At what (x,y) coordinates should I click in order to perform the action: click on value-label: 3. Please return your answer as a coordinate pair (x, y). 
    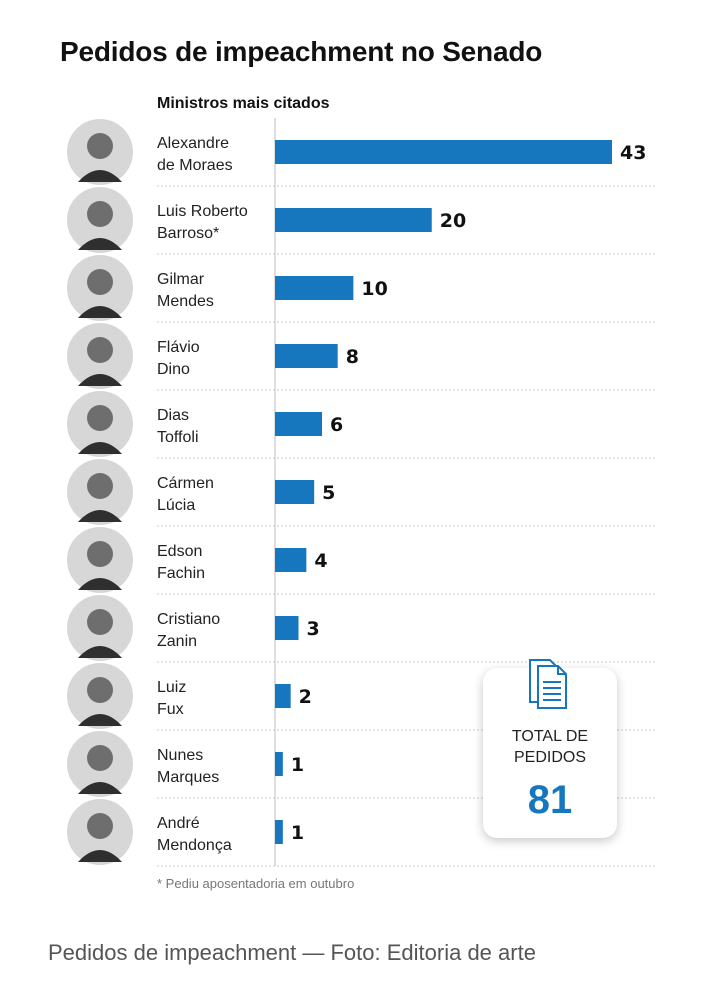
    Looking at the image, I should click on (313, 629).